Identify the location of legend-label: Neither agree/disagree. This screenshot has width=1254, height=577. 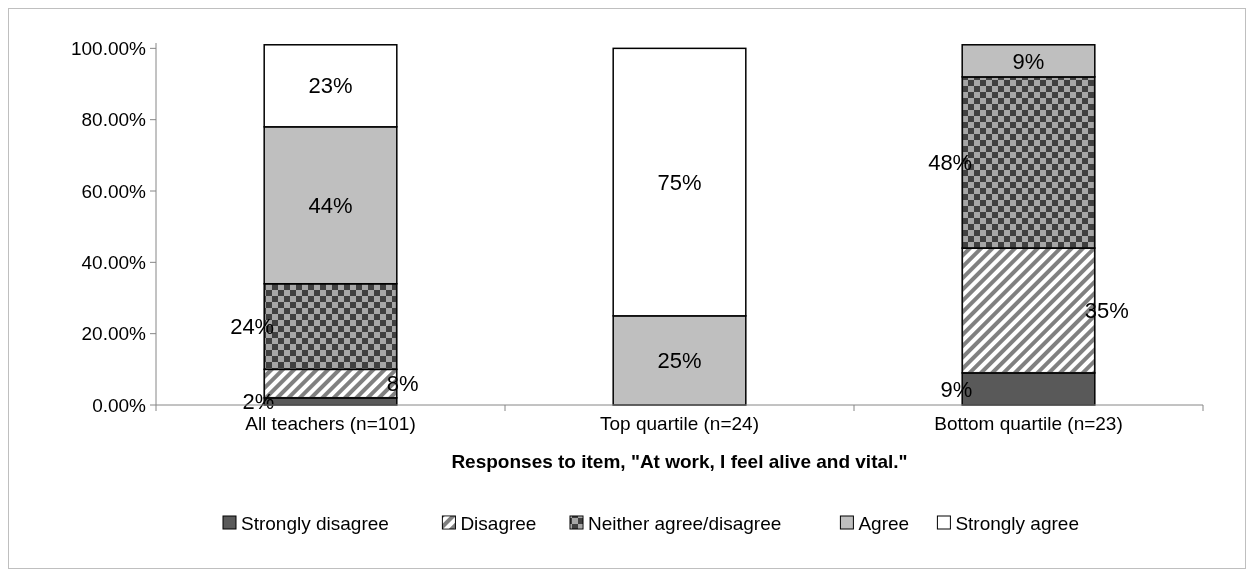
(685, 523).